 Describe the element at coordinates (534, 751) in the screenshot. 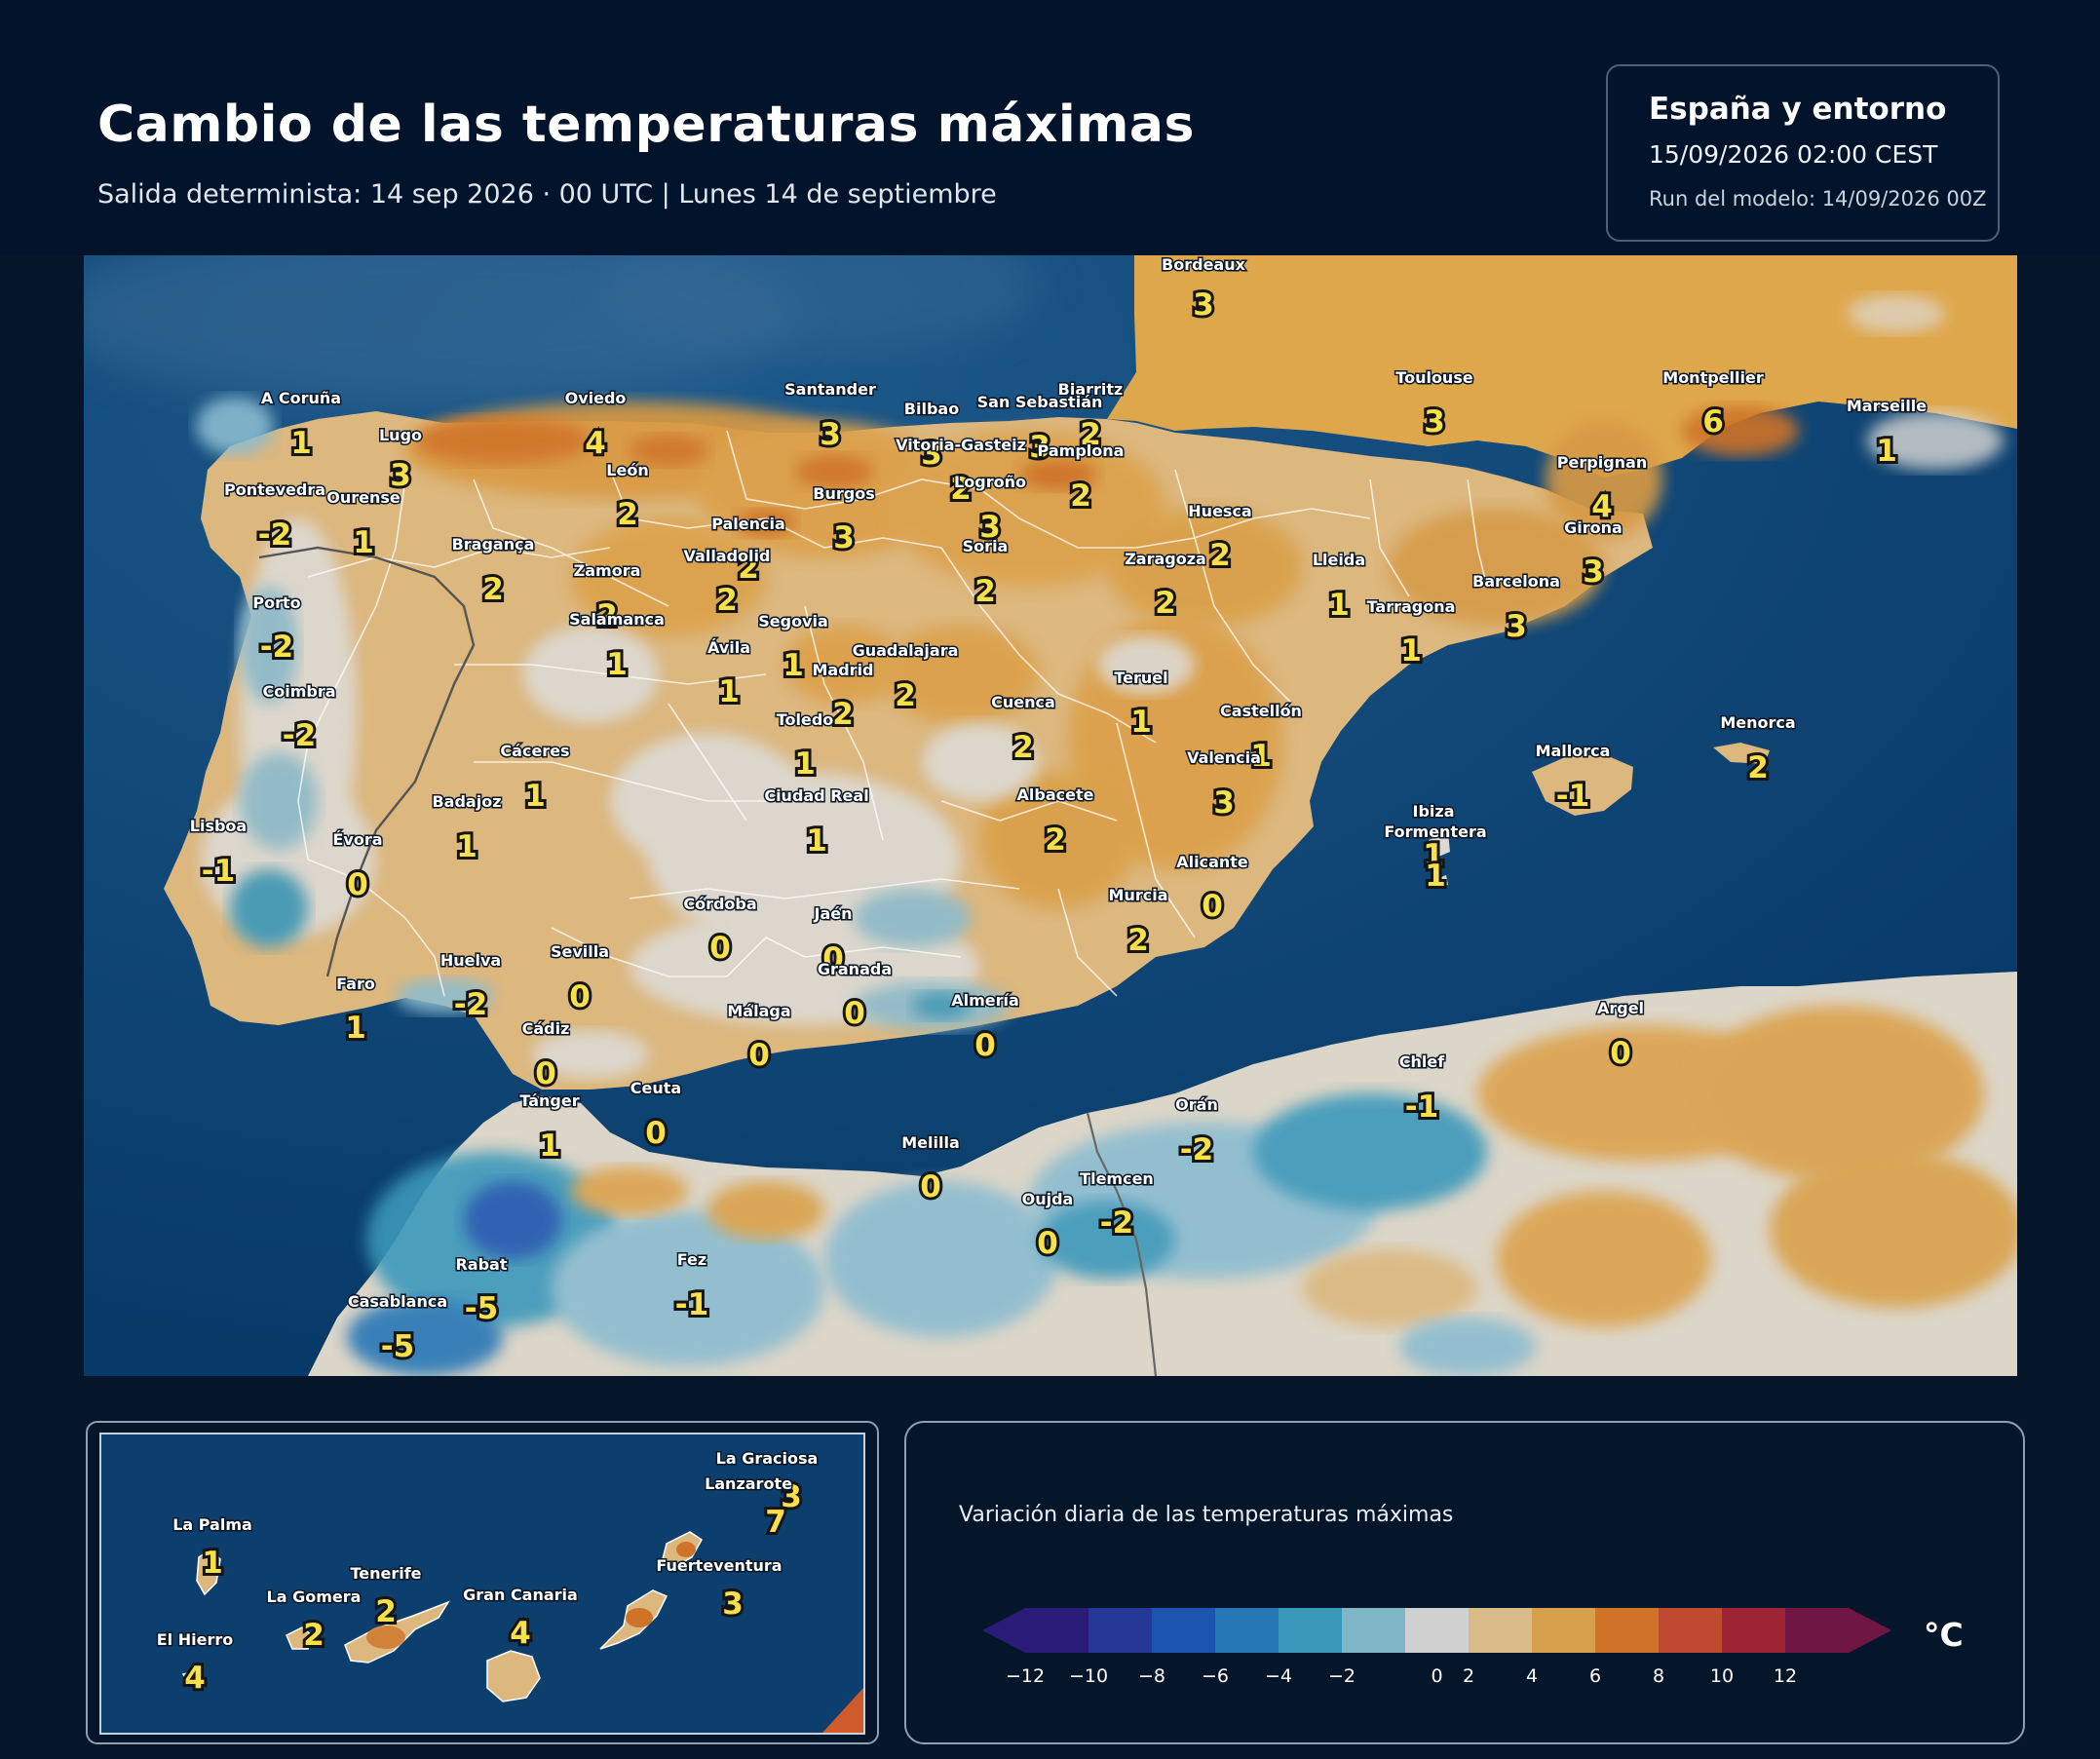

I see `city-label: Cáceres` at that location.